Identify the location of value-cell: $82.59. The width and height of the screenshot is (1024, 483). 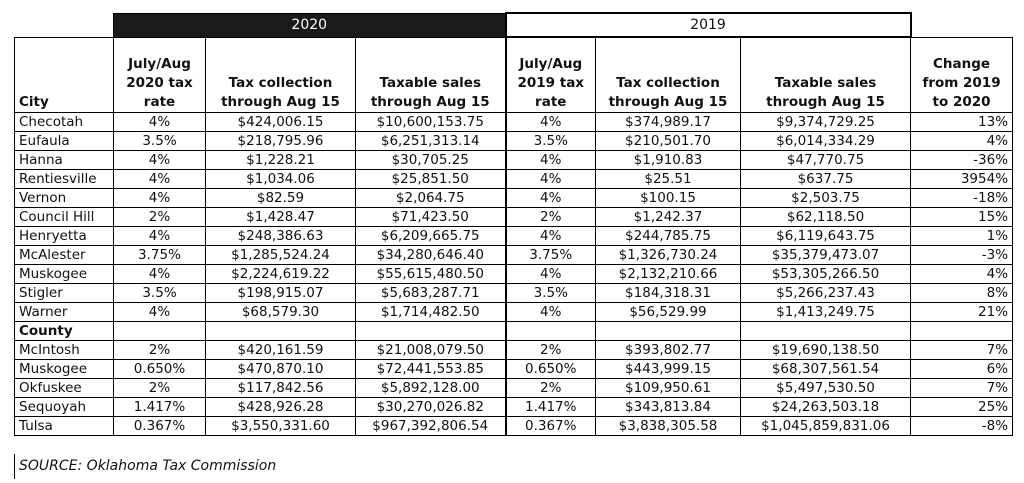
(280, 198).